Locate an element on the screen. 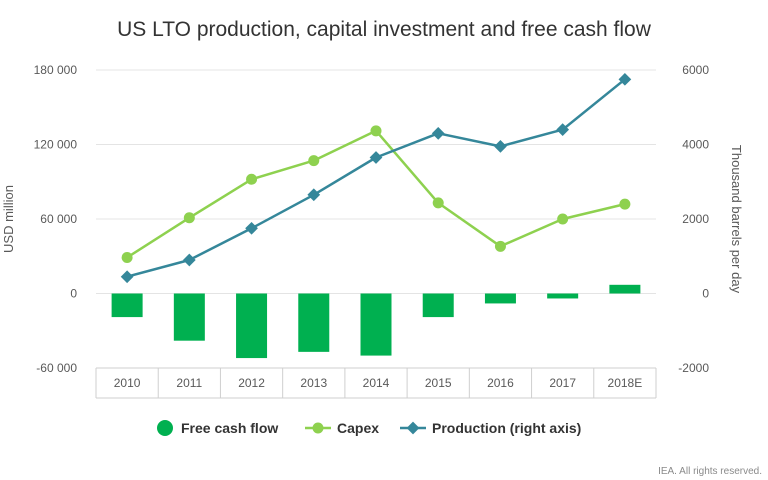  x-tick-label: 2016 is located at coordinates (500, 383).